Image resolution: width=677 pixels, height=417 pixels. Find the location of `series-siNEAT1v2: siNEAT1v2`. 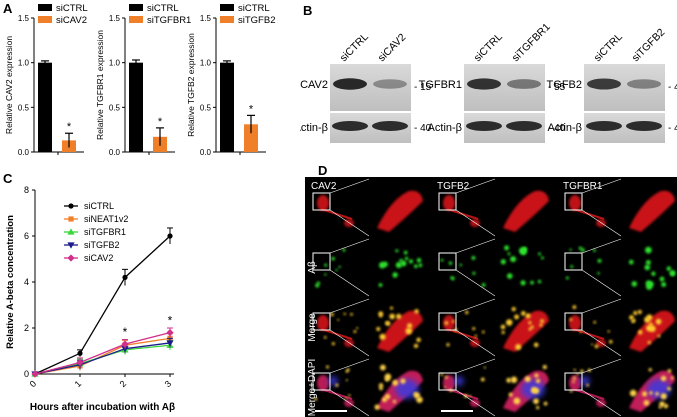

series-siNEAT1v2: siNEAT1v2 is located at coordinates (102, 295).